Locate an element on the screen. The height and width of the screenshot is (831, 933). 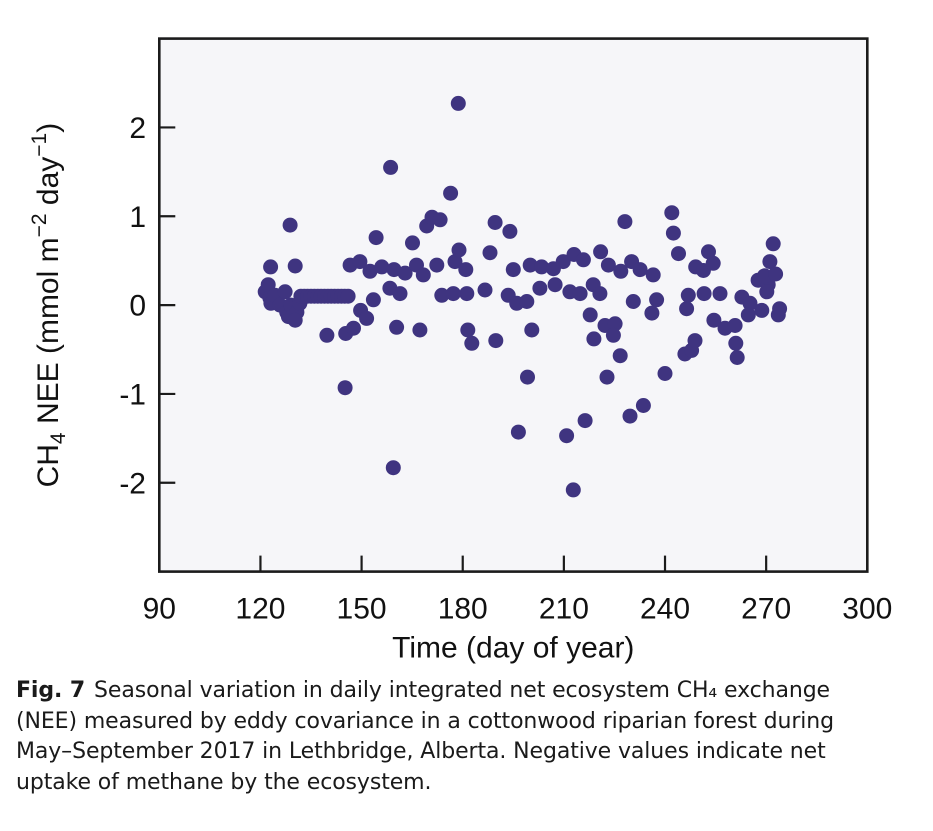
x-tick-label: 210 is located at coordinates (564, 609).